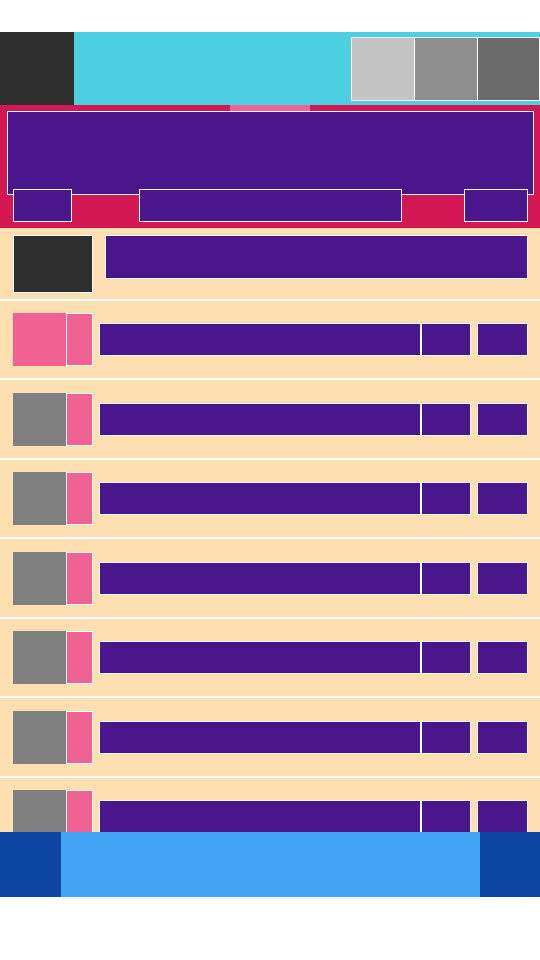 This screenshot has width=540, height=960. I want to click on app-bar, so click(270, 68).